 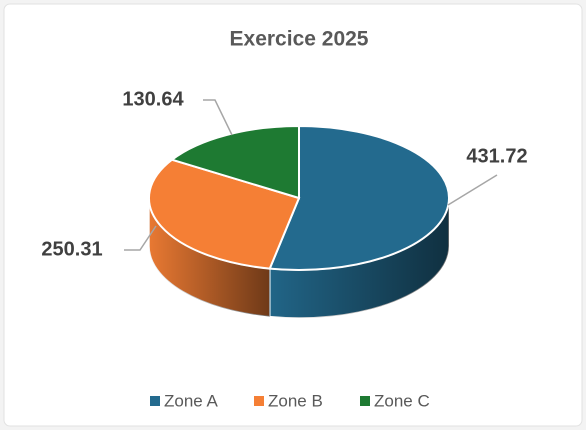 What do you see at coordinates (299, 39) in the screenshot?
I see `chart-title: Exercice 2025` at bounding box center [299, 39].